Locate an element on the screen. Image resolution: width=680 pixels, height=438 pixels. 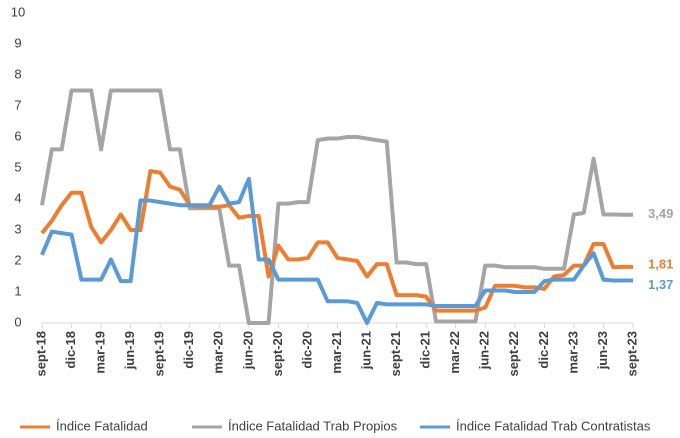
legend-label: Índice Fatalidad Trab Propios is located at coordinates (313, 425).